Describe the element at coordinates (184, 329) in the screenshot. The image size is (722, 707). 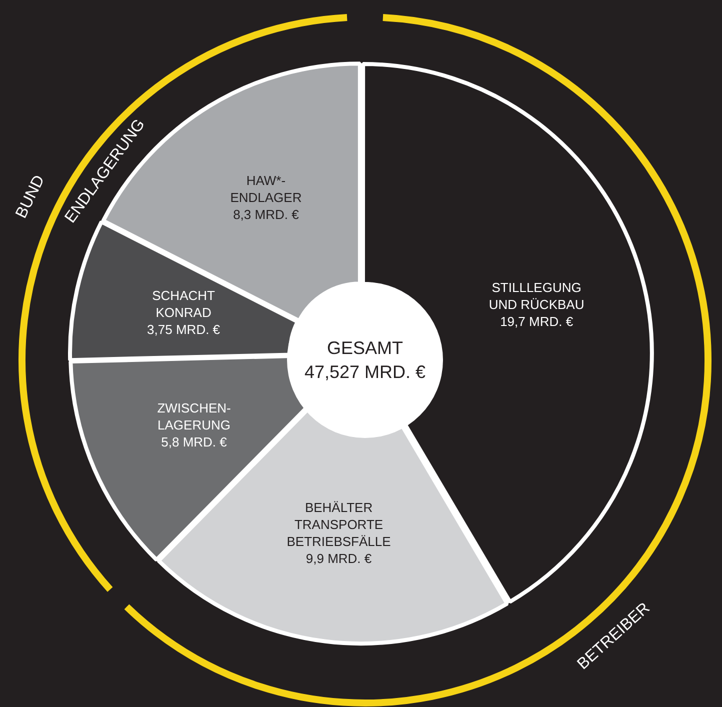
I see `data-label: 3,75 MRD. €` at that location.